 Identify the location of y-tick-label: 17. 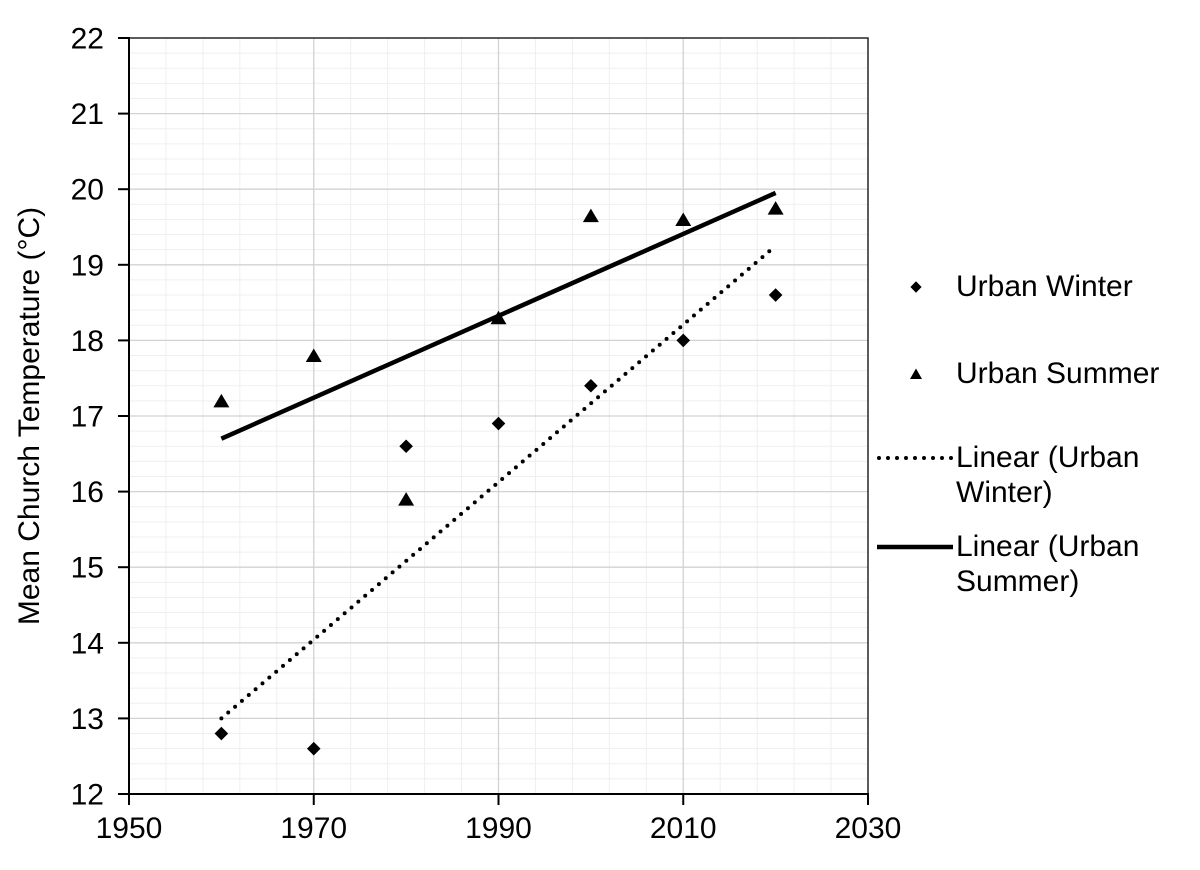
(87, 417).